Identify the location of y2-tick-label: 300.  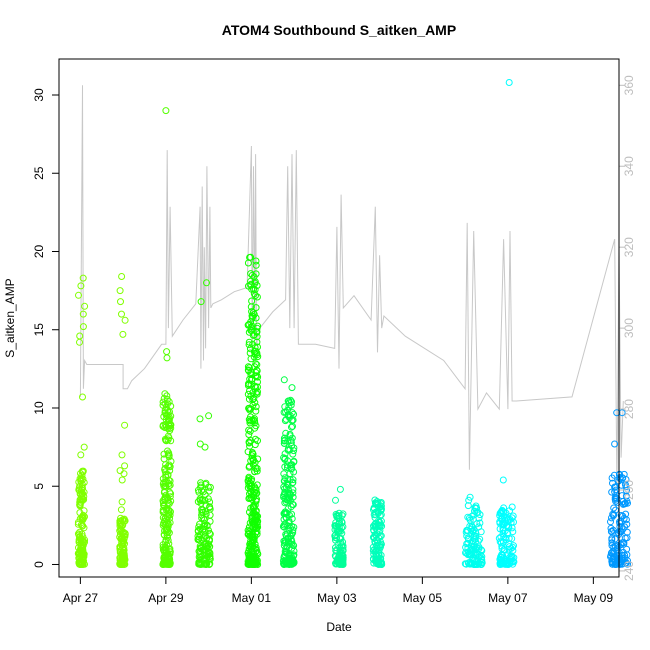
(629, 328).